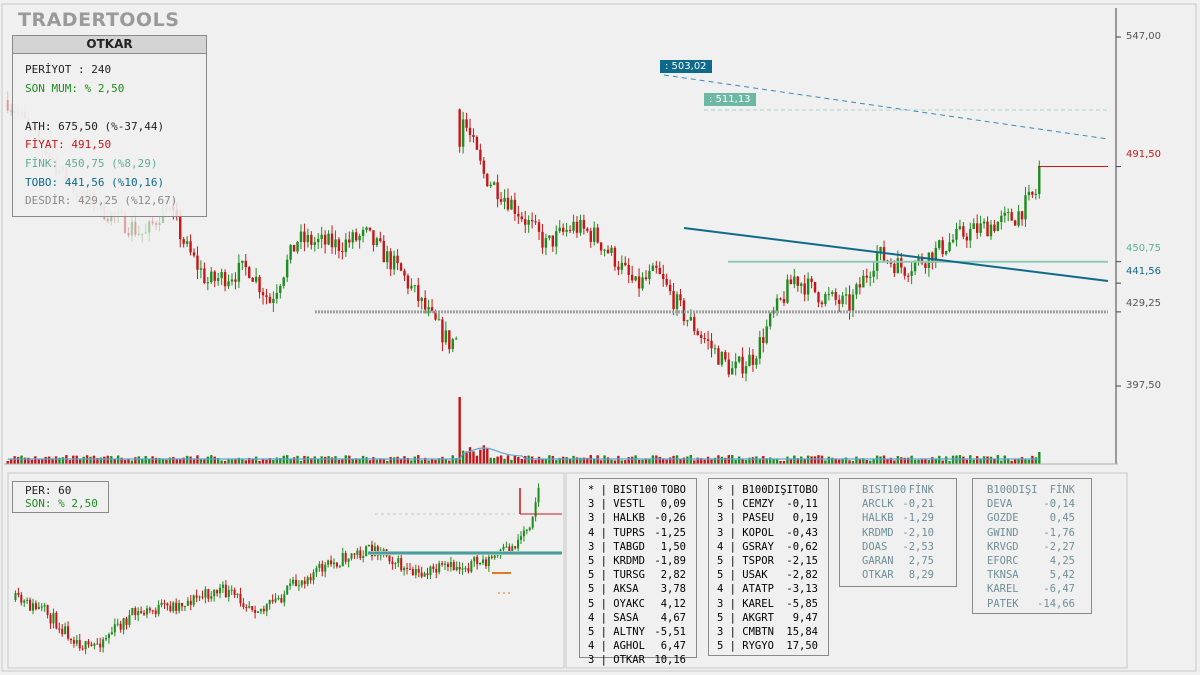  What do you see at coordinates (1059, 546) in the screenshot?
I see `table-cell-value: -2,27` at bounding box center [1059, 546].